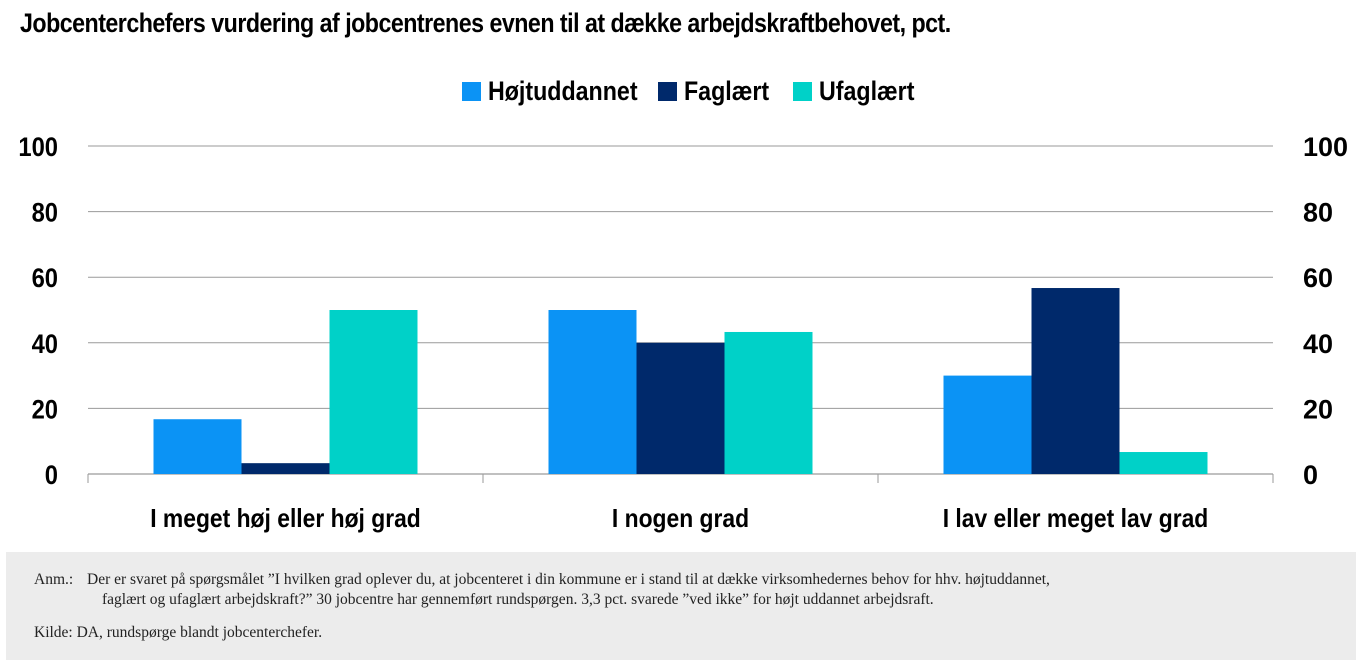 The image size is (1363, 665). I want to click on y-tick-label-left: 20, so click(45, 410).